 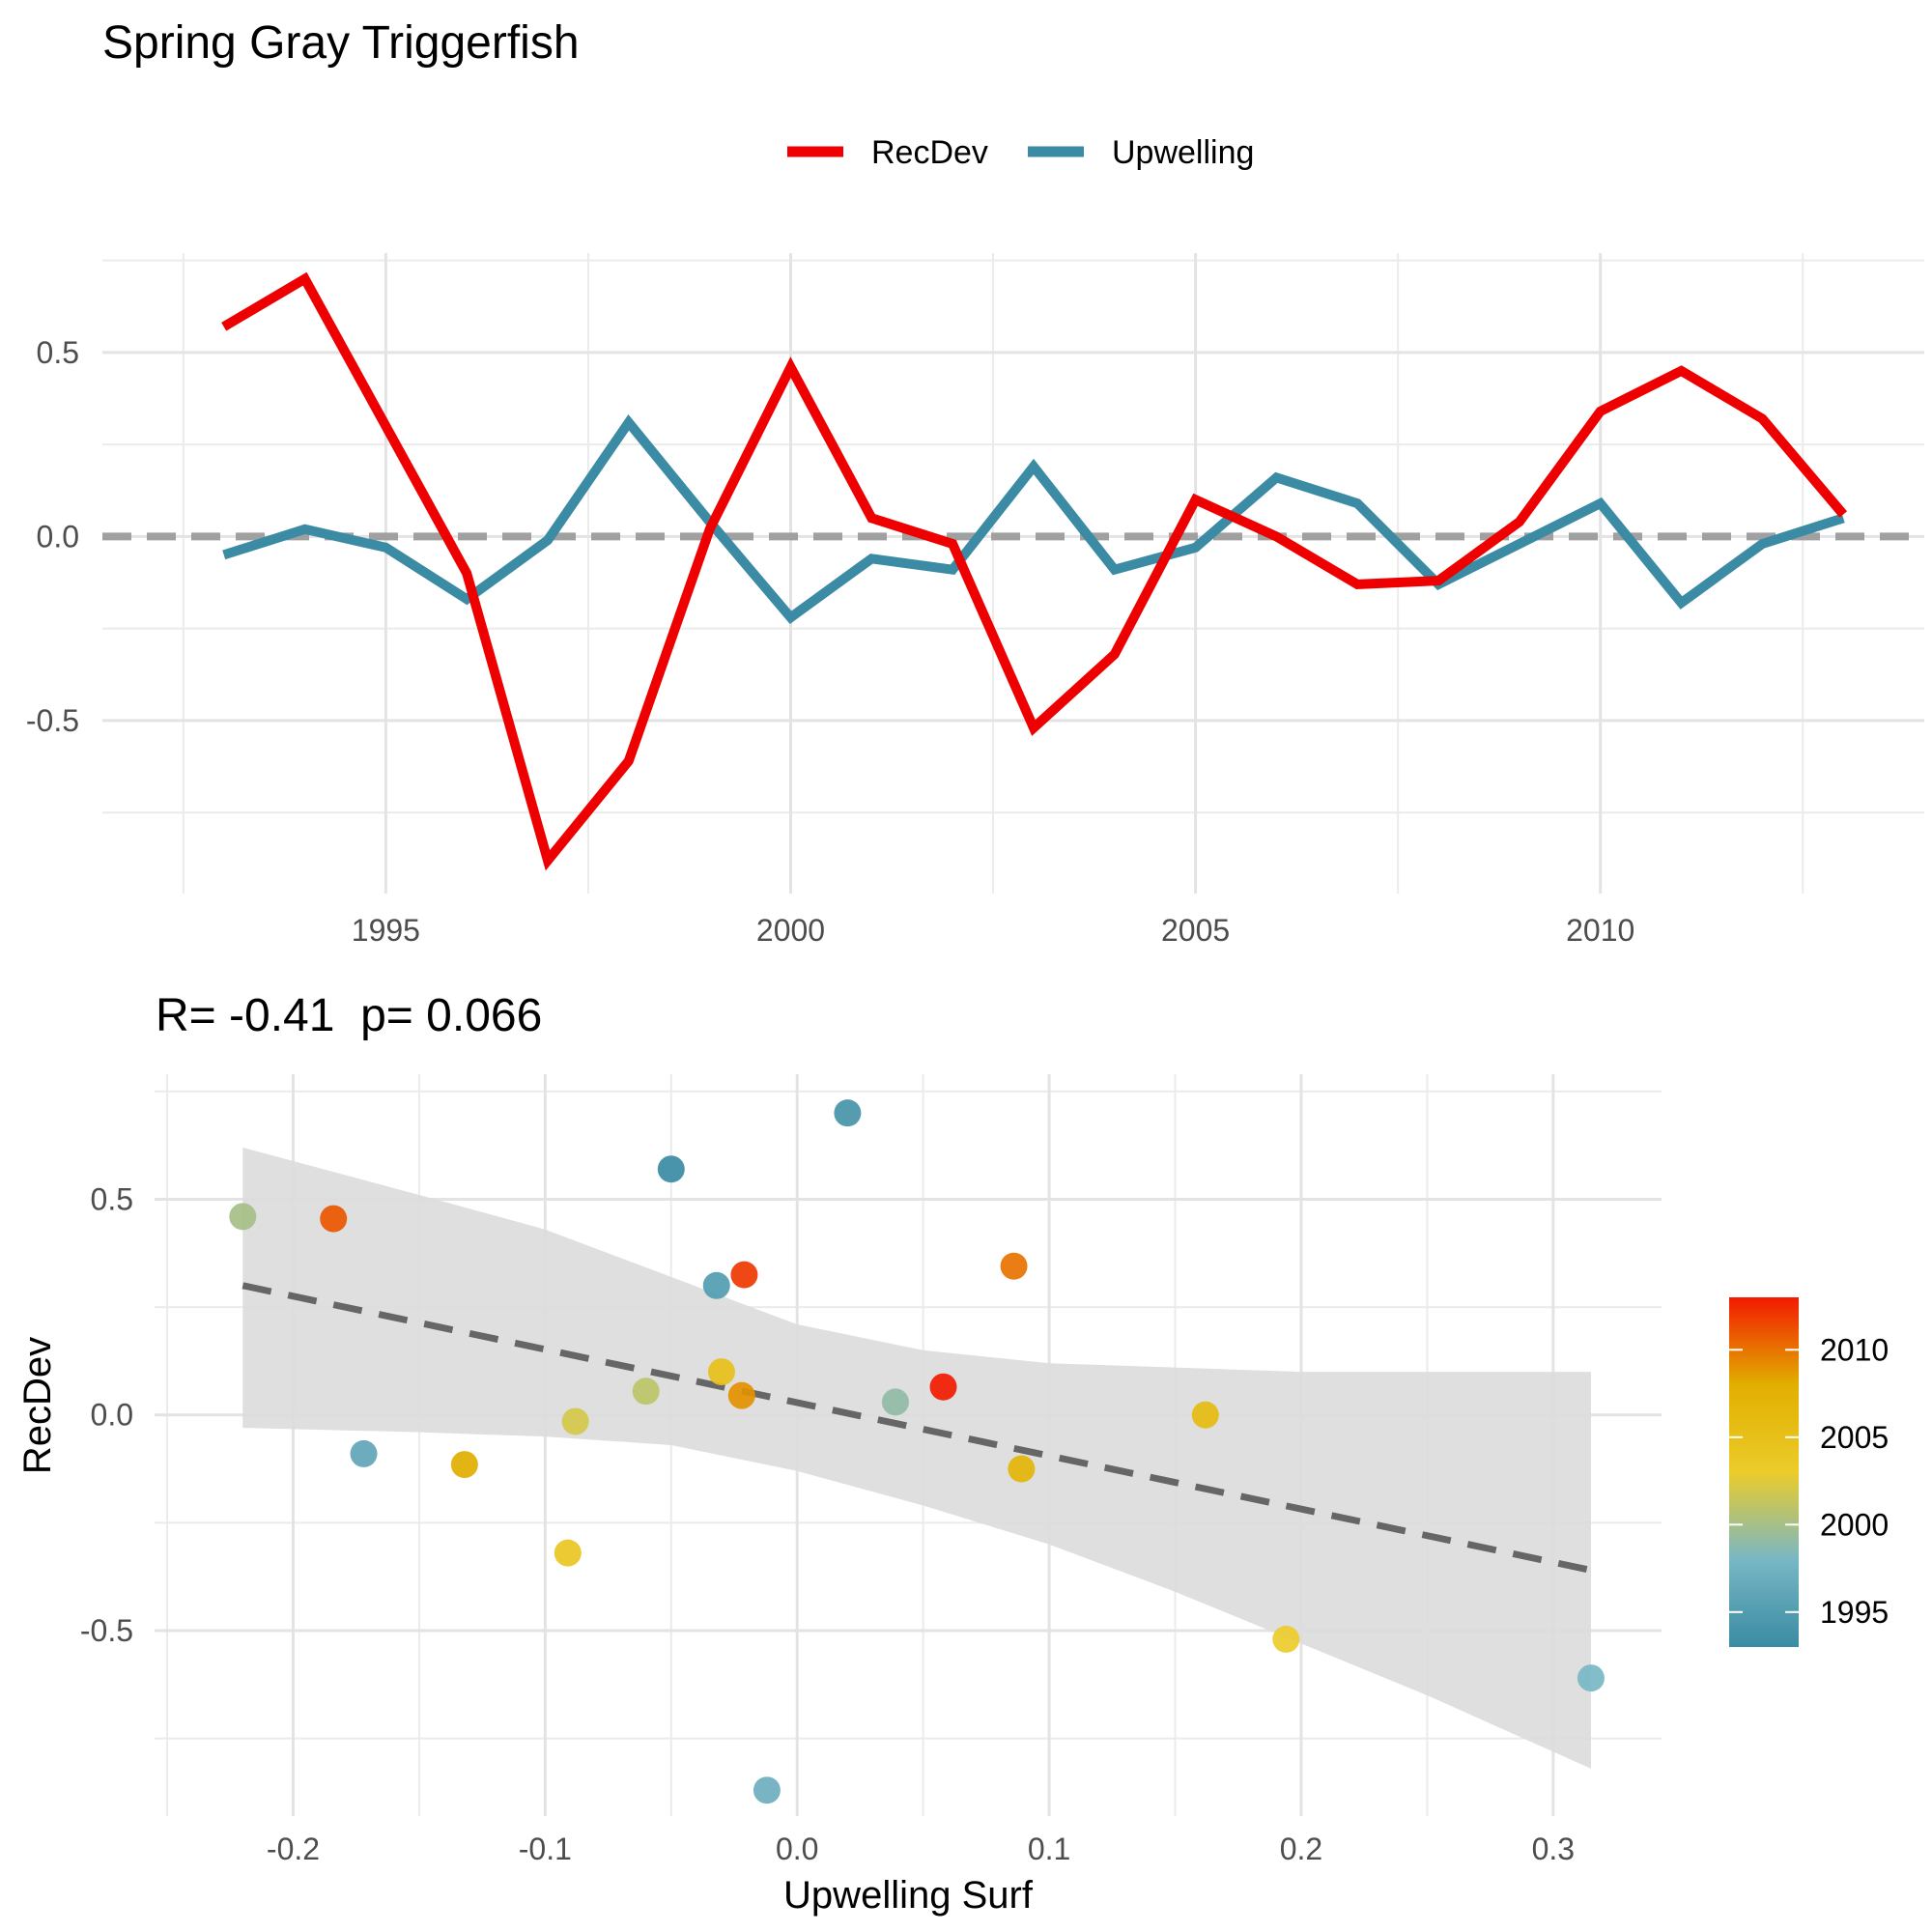 What do you see at coordinates (1854, 1437) in the screenshot?
I see `colorbar-tick-label: 2005` at bounding box center [1854, 1437].